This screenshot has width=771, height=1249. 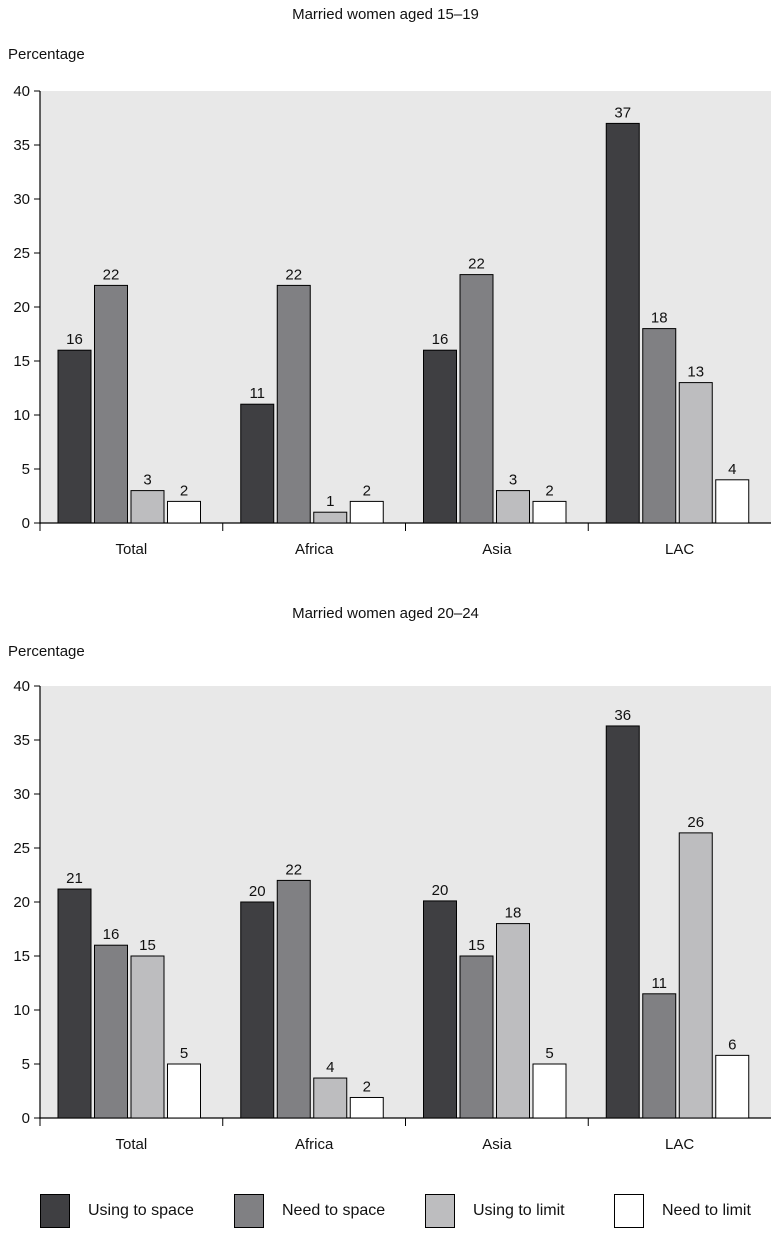 What do you see at coordinates (385, 14) in the screenshot?
I see `chart-1-title: Married women aged 15–19` at bounding box center [385, 14].